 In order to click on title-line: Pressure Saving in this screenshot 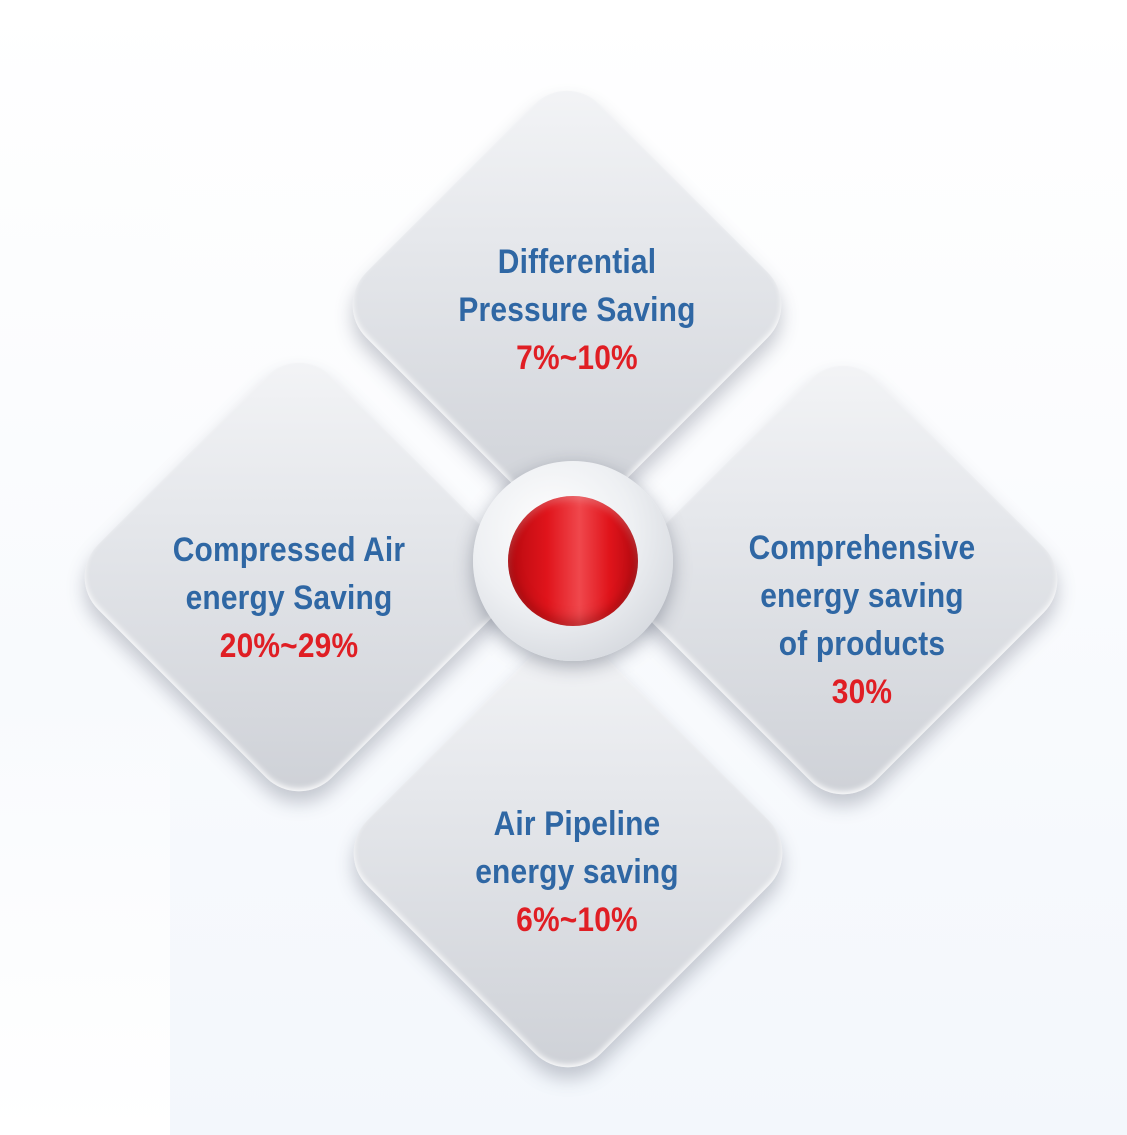, I will do `click(577, 310)`.